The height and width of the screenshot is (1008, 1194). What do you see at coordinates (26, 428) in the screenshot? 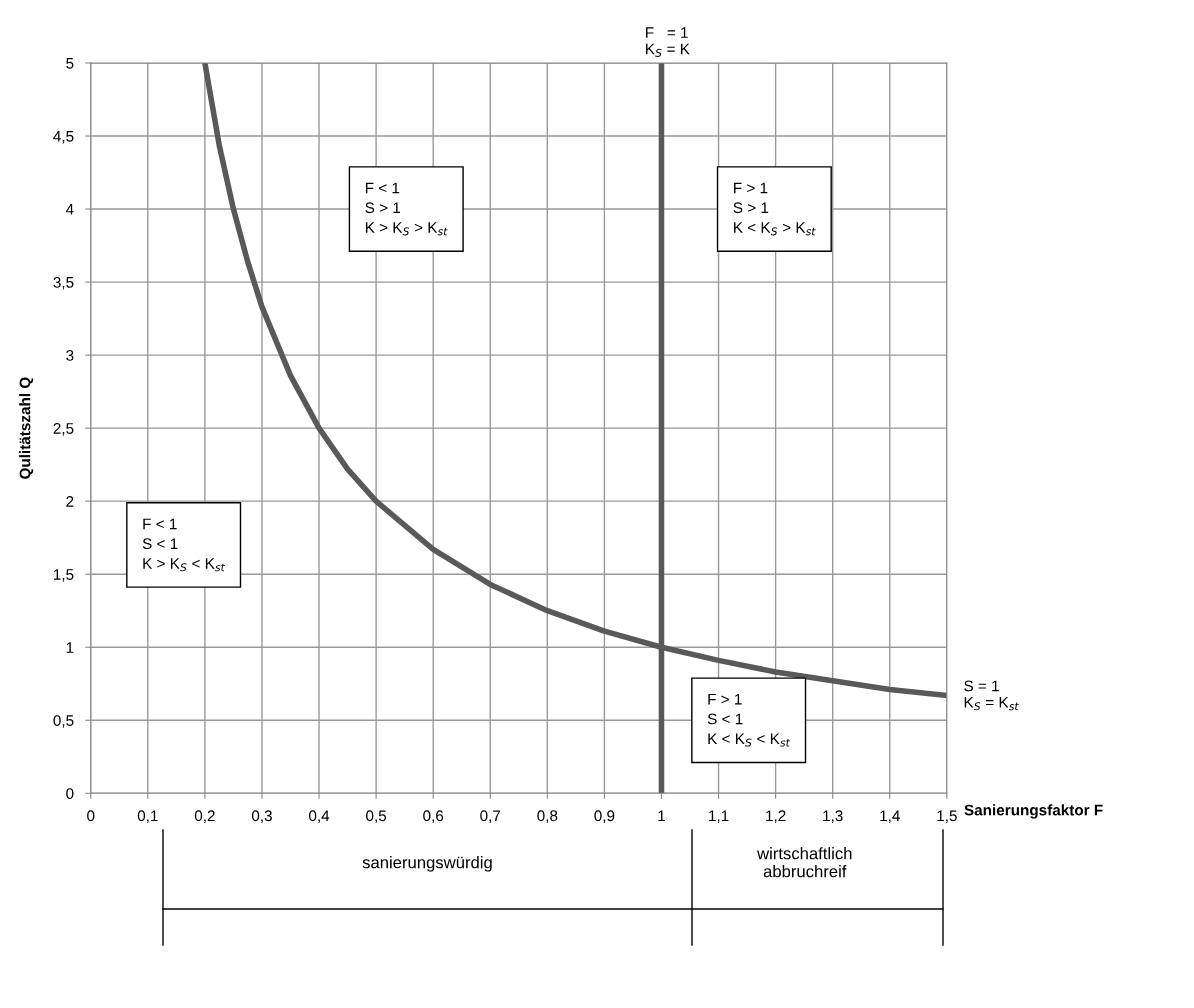
I see `y-axis-title: Qulitätszahl Q` at bounding box center [26, 428].